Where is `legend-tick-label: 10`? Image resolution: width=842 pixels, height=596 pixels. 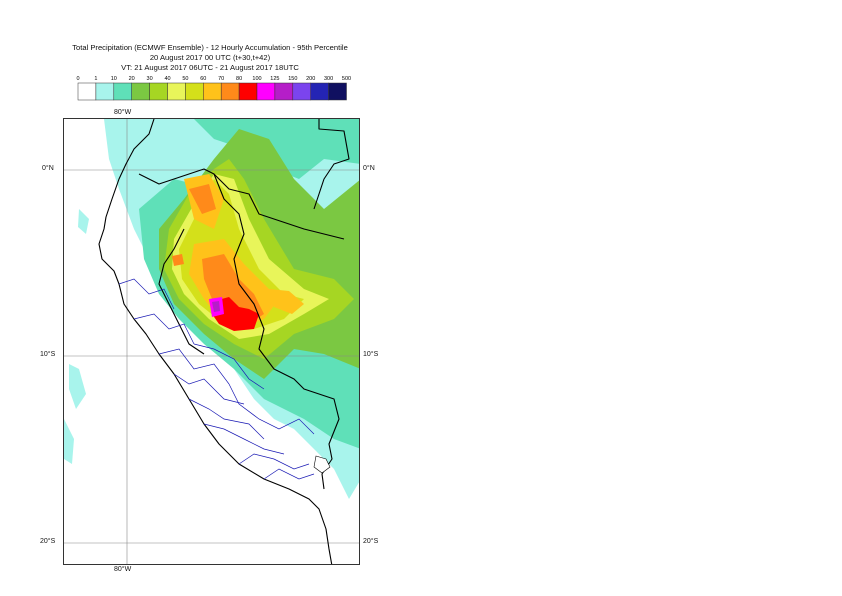 legend-tick-label: 10 is located at coordinates (114, 79).